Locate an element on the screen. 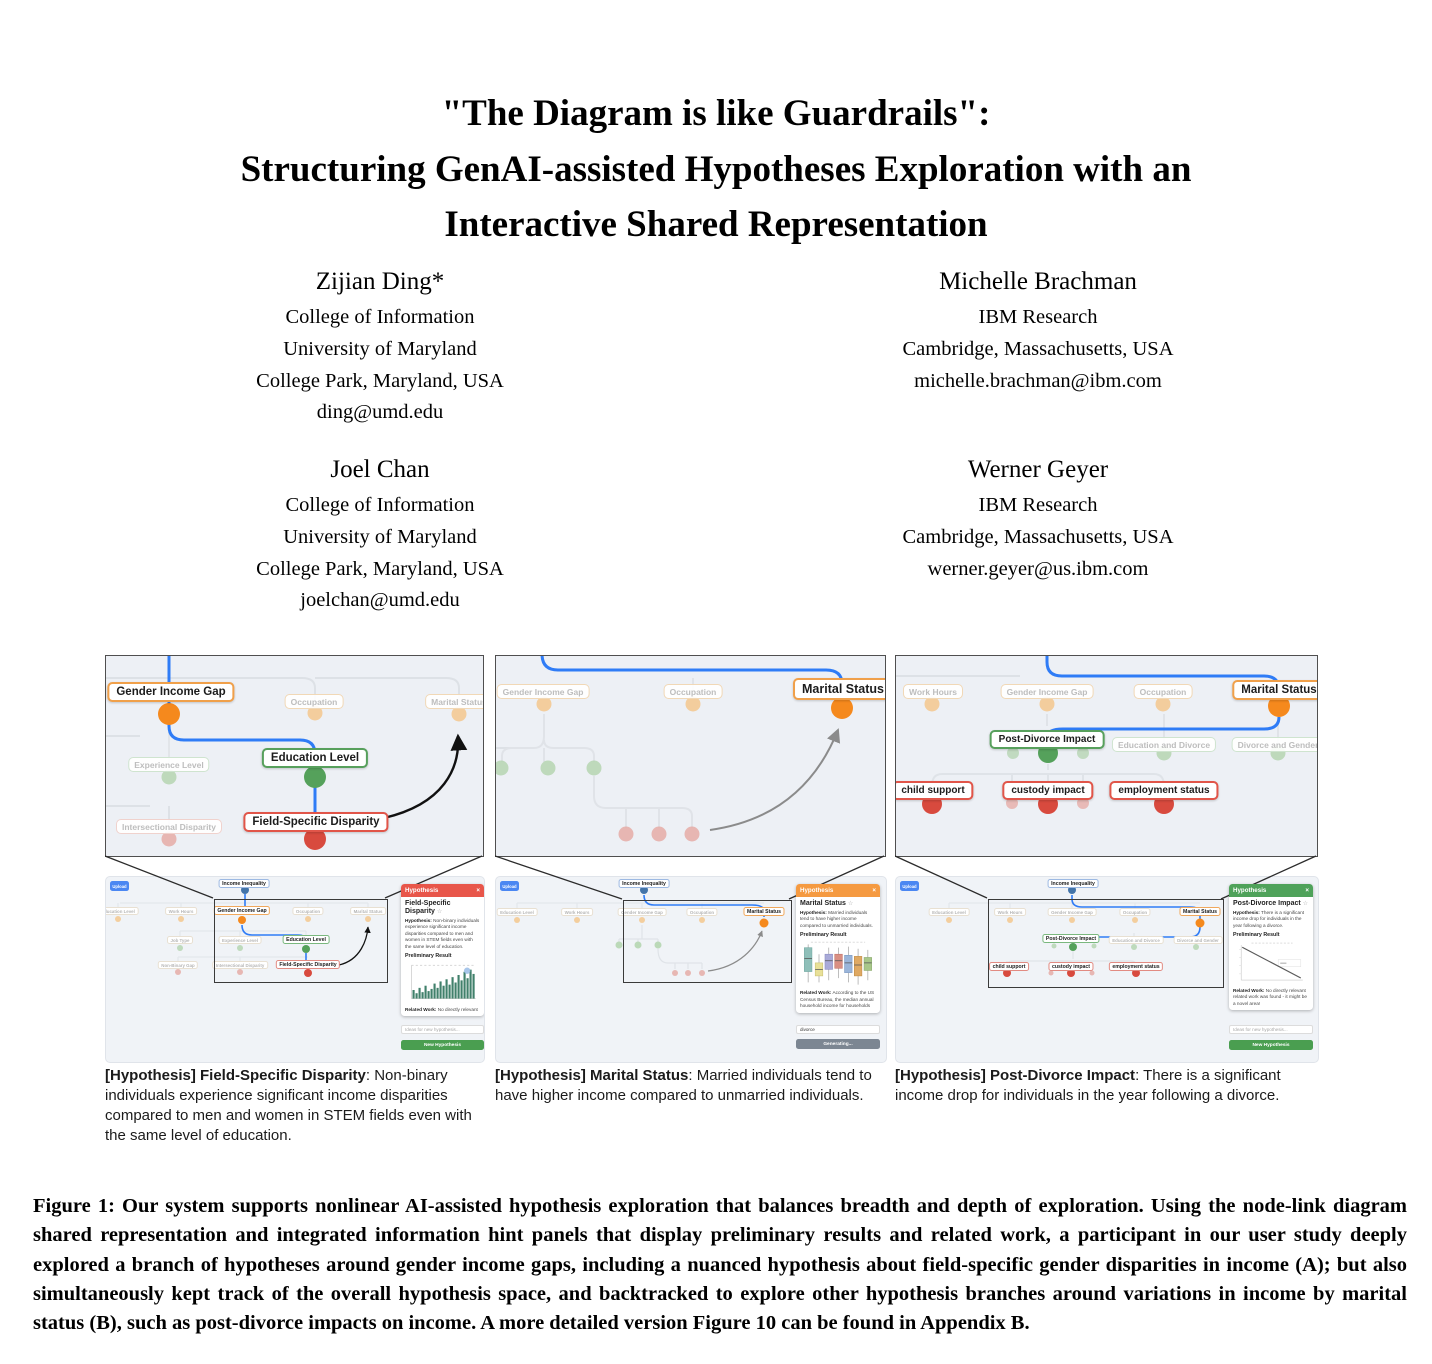 This screenshot has height=1364, width=1432. mini-node: Non-Binary Gap is located at coordinates (178, 965).